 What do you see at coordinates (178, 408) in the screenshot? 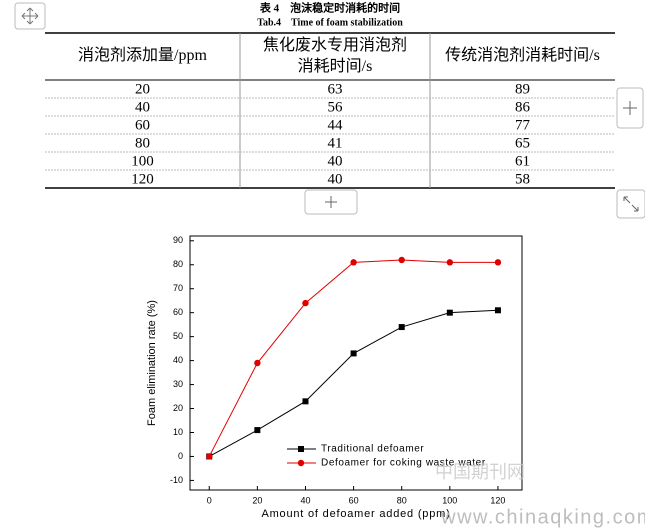
I see `y-tick-label: 20` at bounding box center [178, 408].